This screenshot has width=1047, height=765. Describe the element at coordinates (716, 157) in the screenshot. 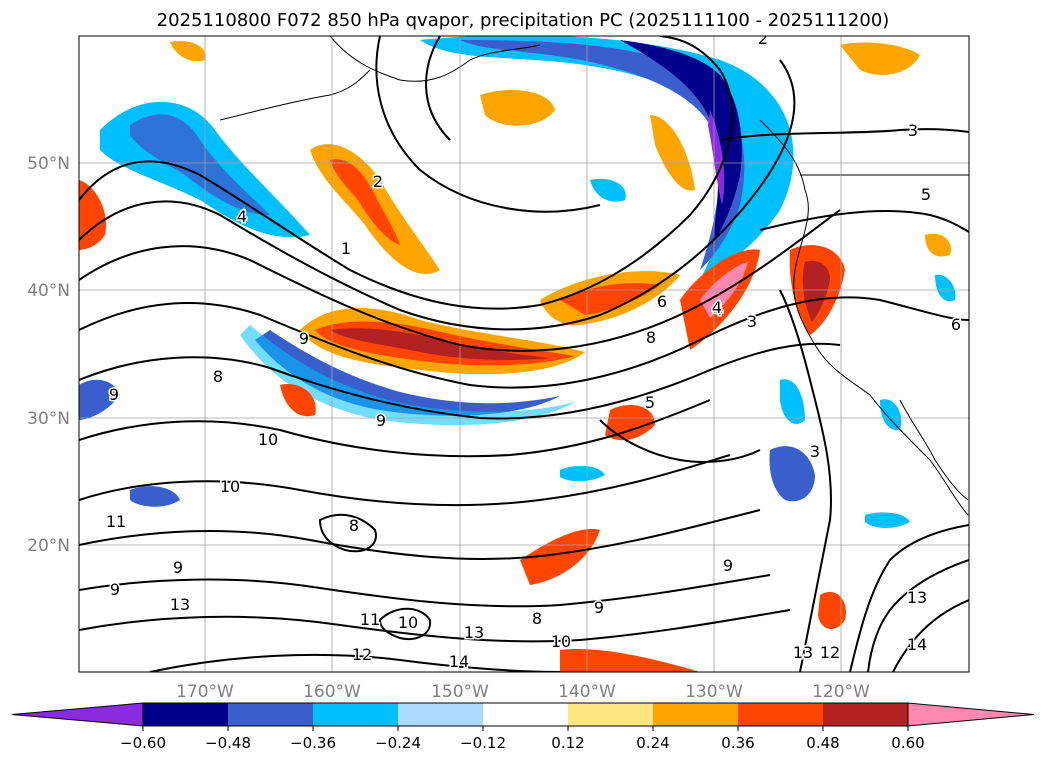

I see `low-arc-purple` at that location.